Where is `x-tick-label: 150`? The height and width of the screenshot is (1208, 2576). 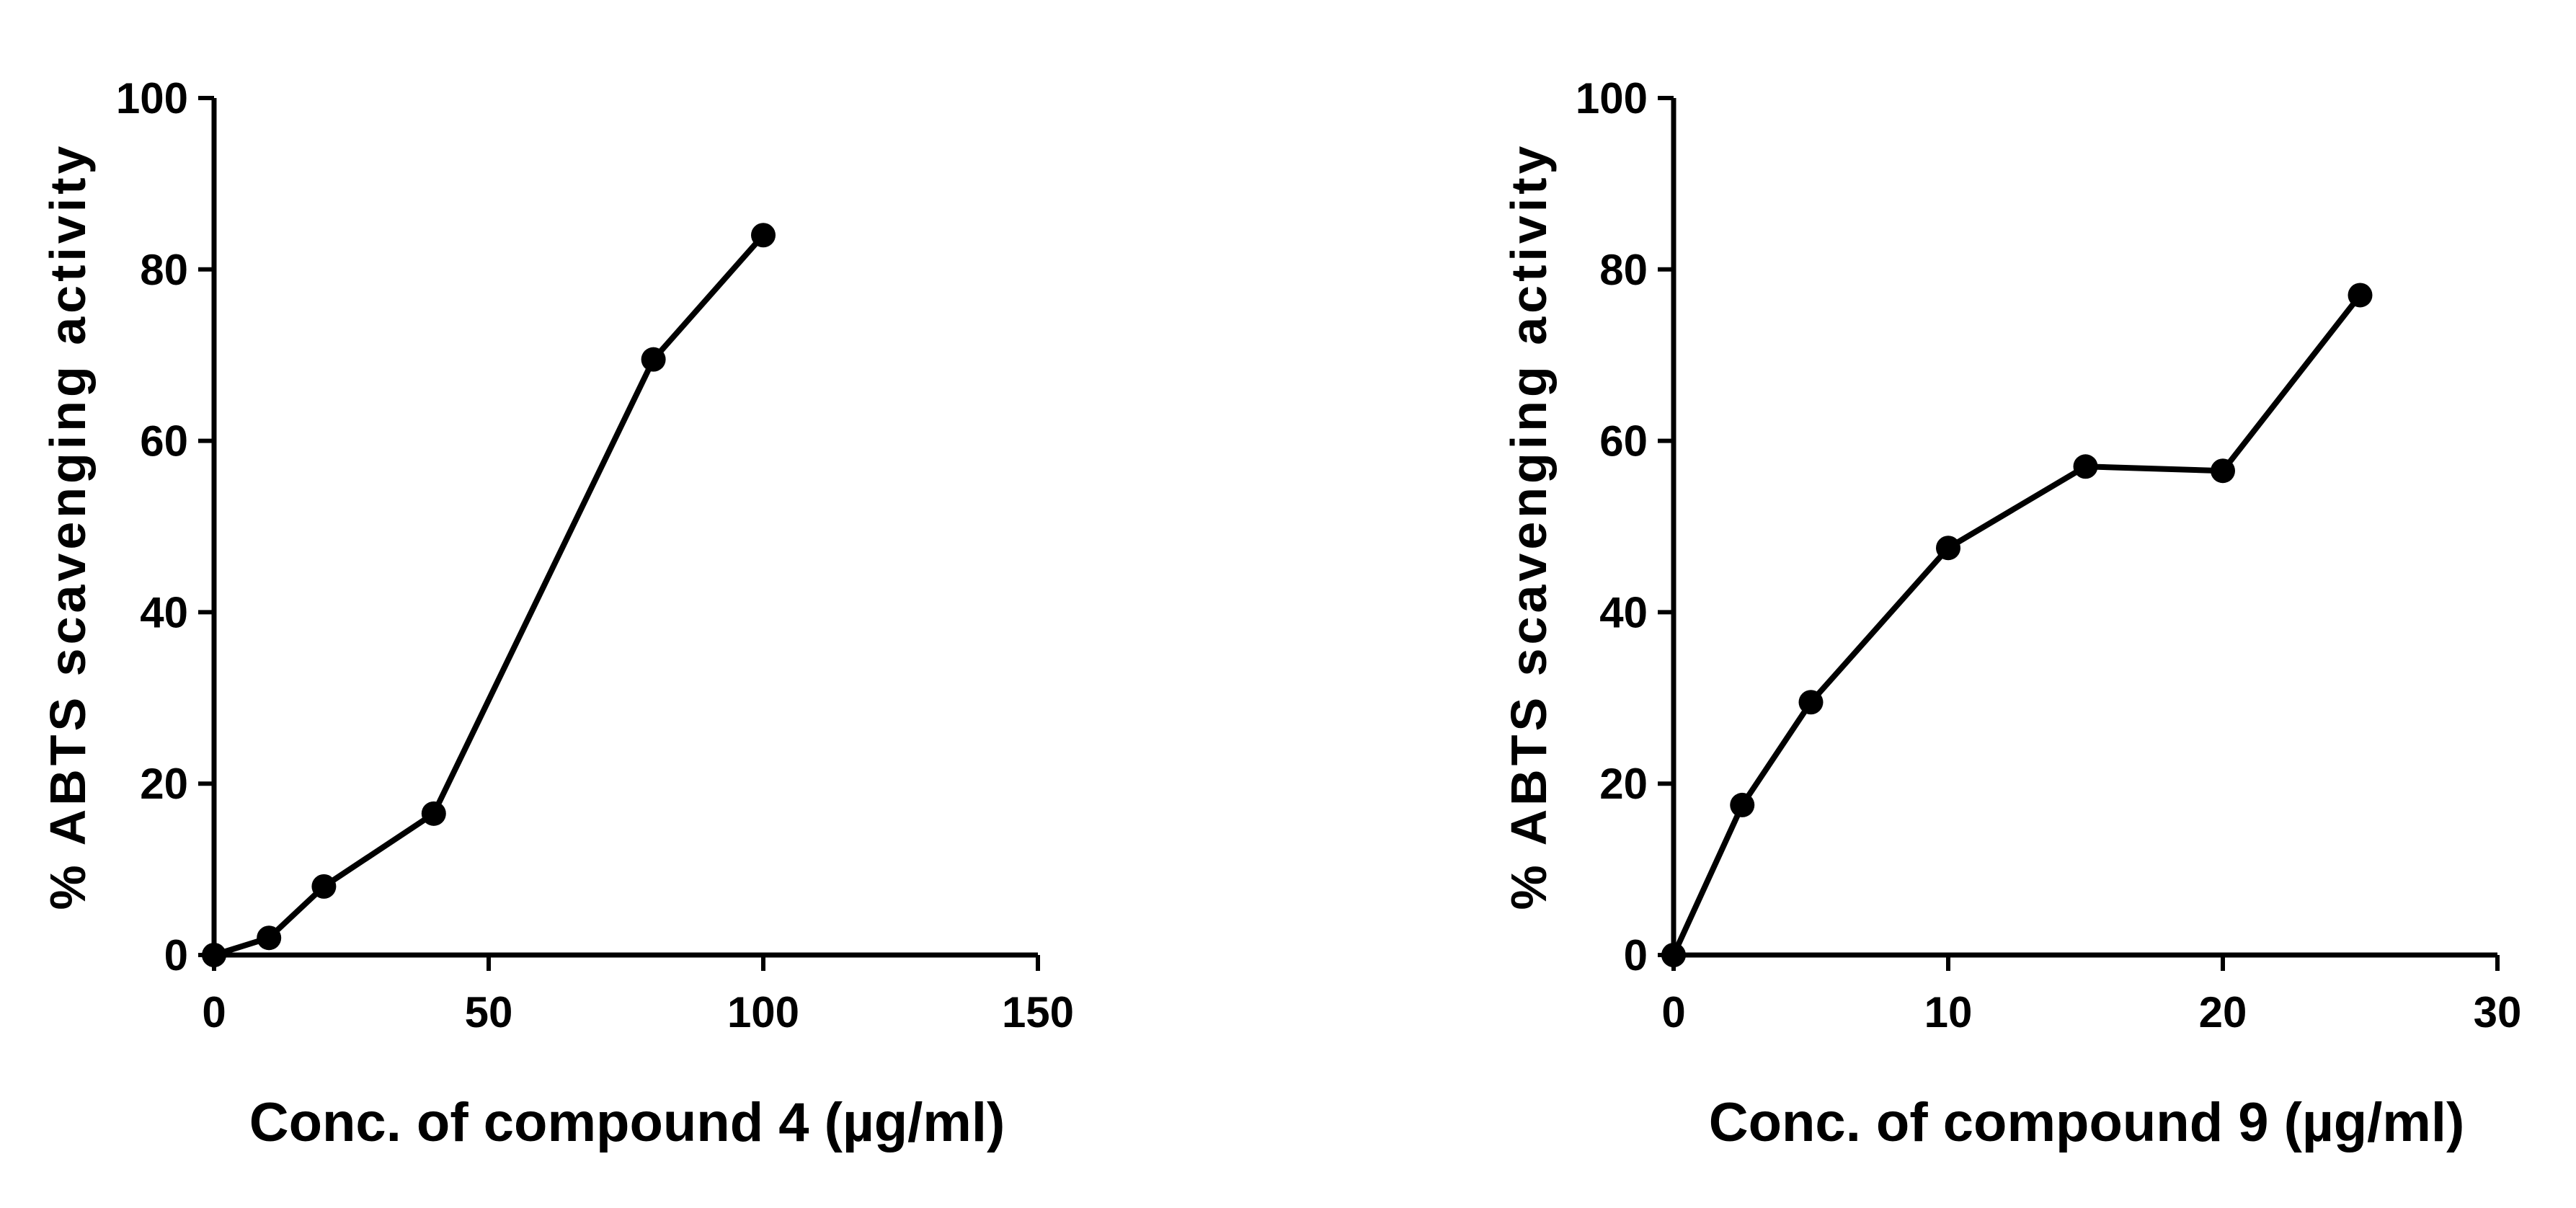
x-tick-label: 150 is located at coordinates (1038, 1012).